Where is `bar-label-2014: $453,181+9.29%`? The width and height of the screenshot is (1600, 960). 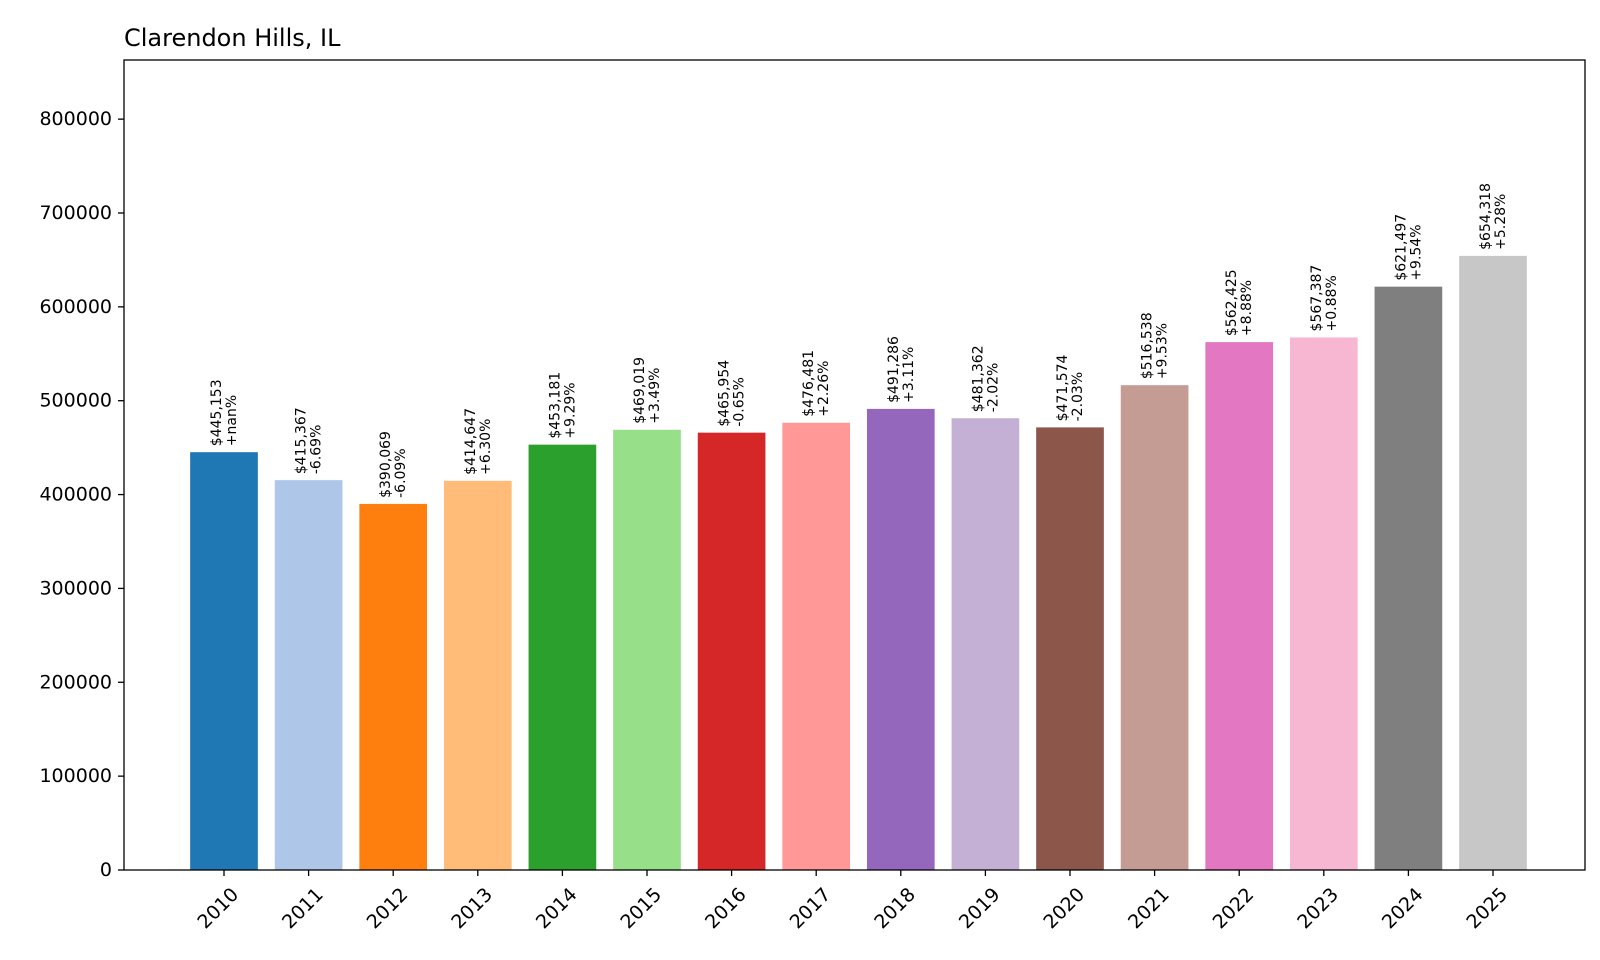
bar-label-2014: $453,181+9.29% is located at coordinates (562, 405).